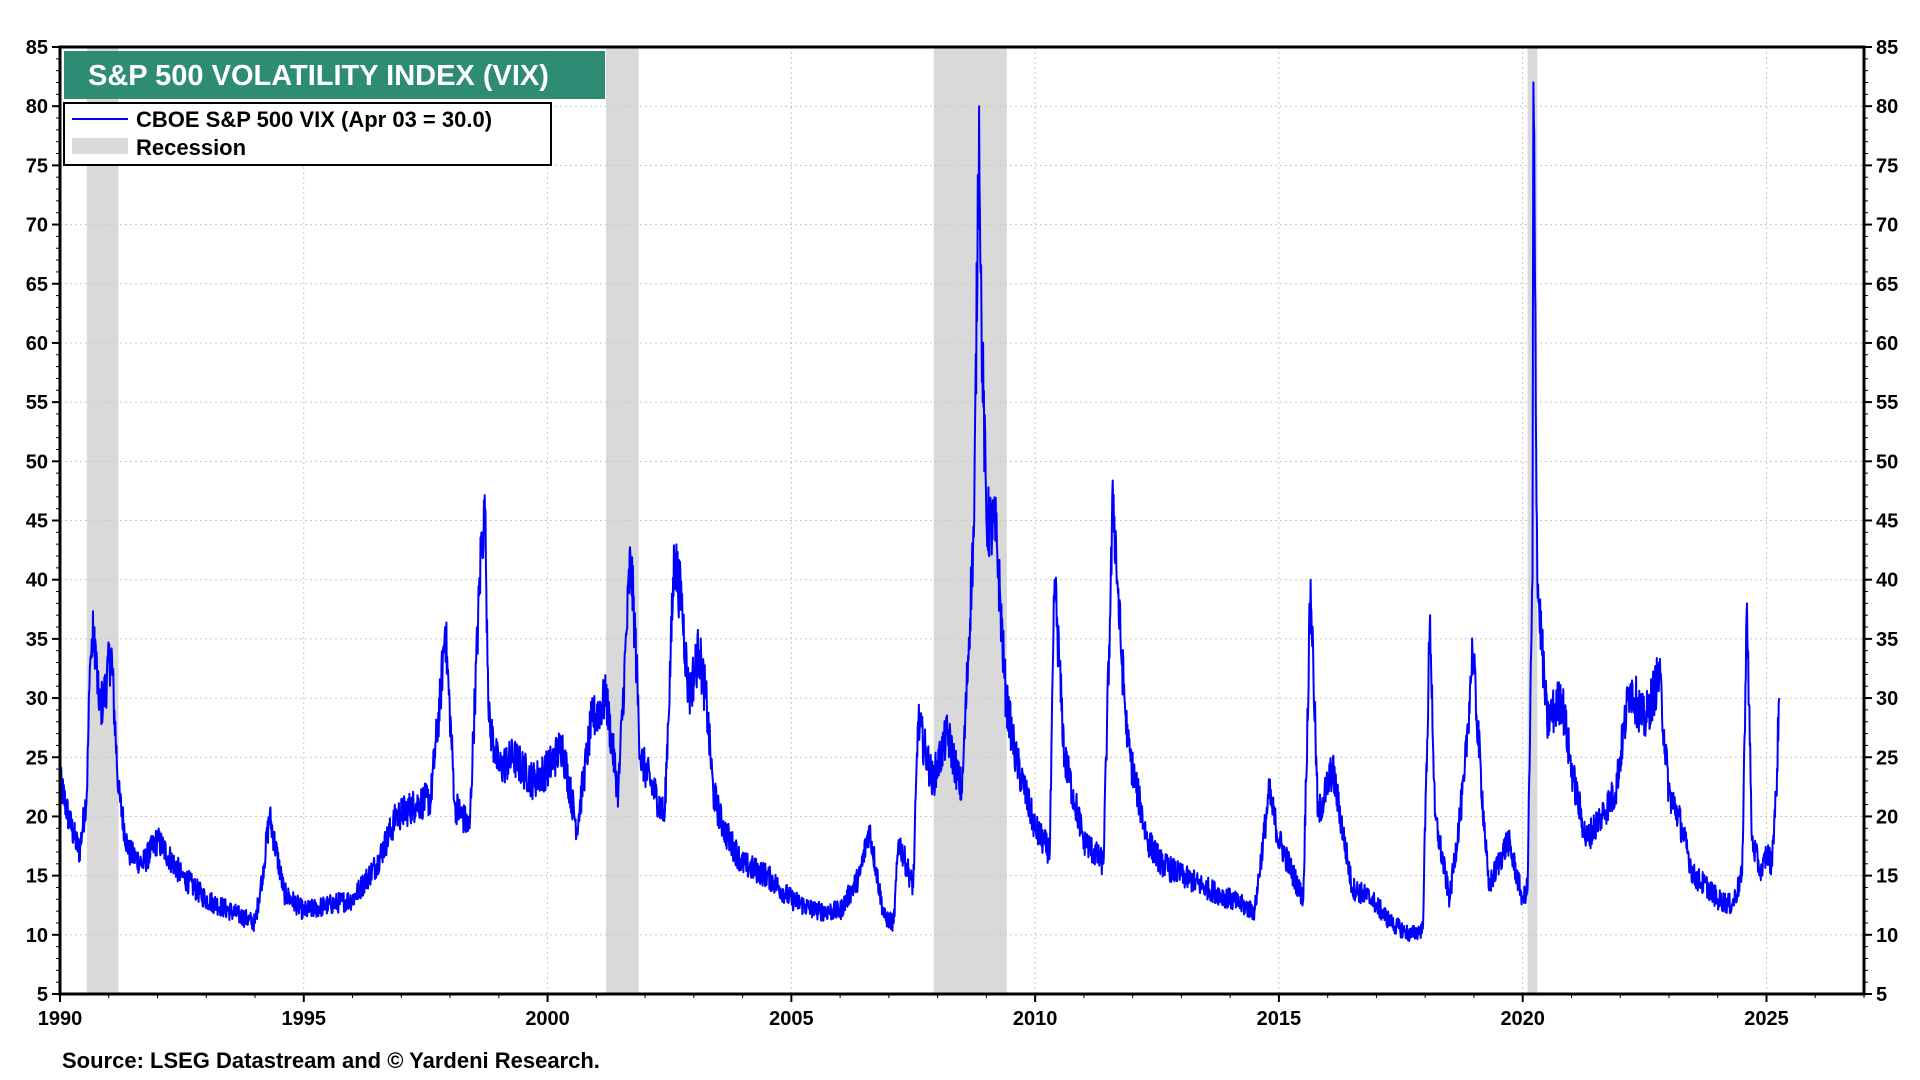 The height and width of the screenshot is (1080, 1920). Describe the element at coordinates (100, 146) in the screenshot. I see `legend-recession-swatch` at that location.